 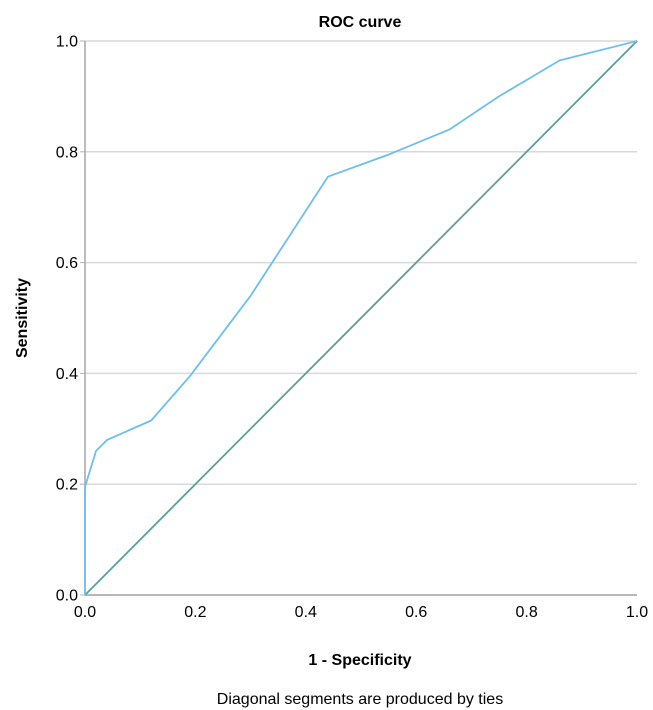 I want to click on x-tick-label-0: 0.0, so click(x=85, y=612).